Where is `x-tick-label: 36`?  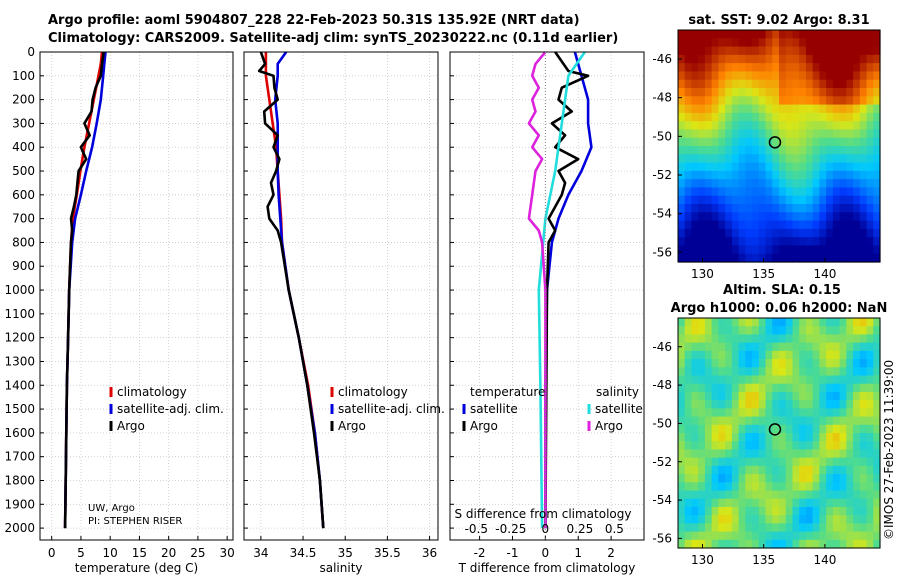 x-tick-label: 36 is located at coordinates (429, 553).